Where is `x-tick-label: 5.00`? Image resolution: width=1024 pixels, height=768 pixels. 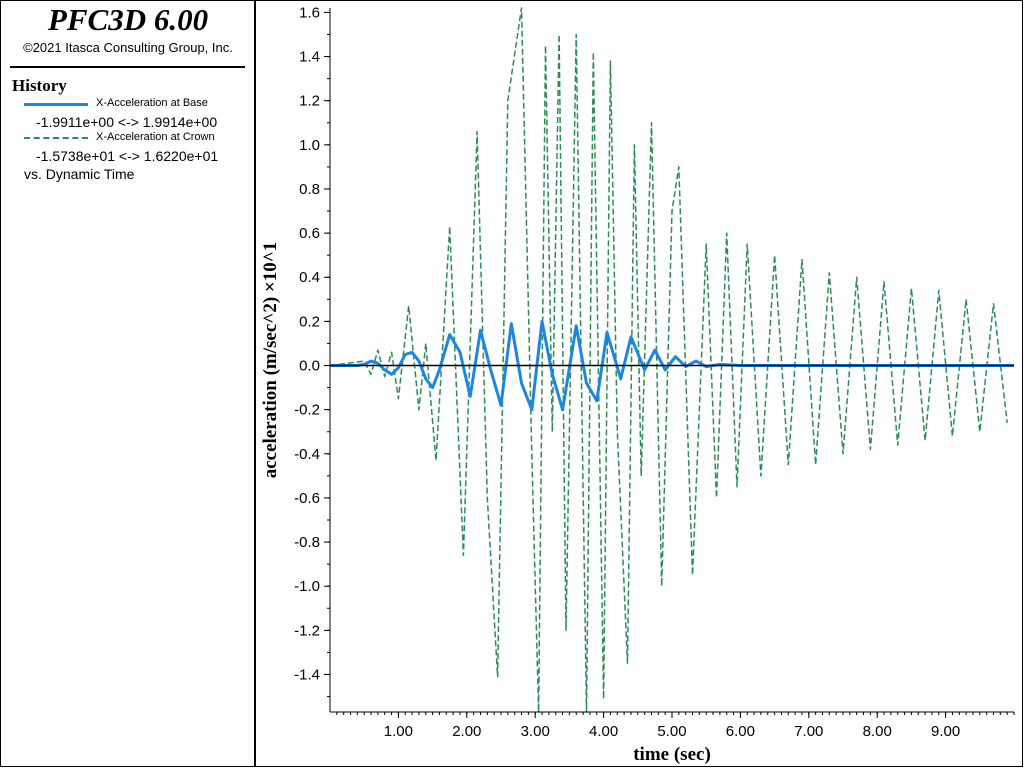 x-tick-label: 5.00 is located at coordinates (671, 731).